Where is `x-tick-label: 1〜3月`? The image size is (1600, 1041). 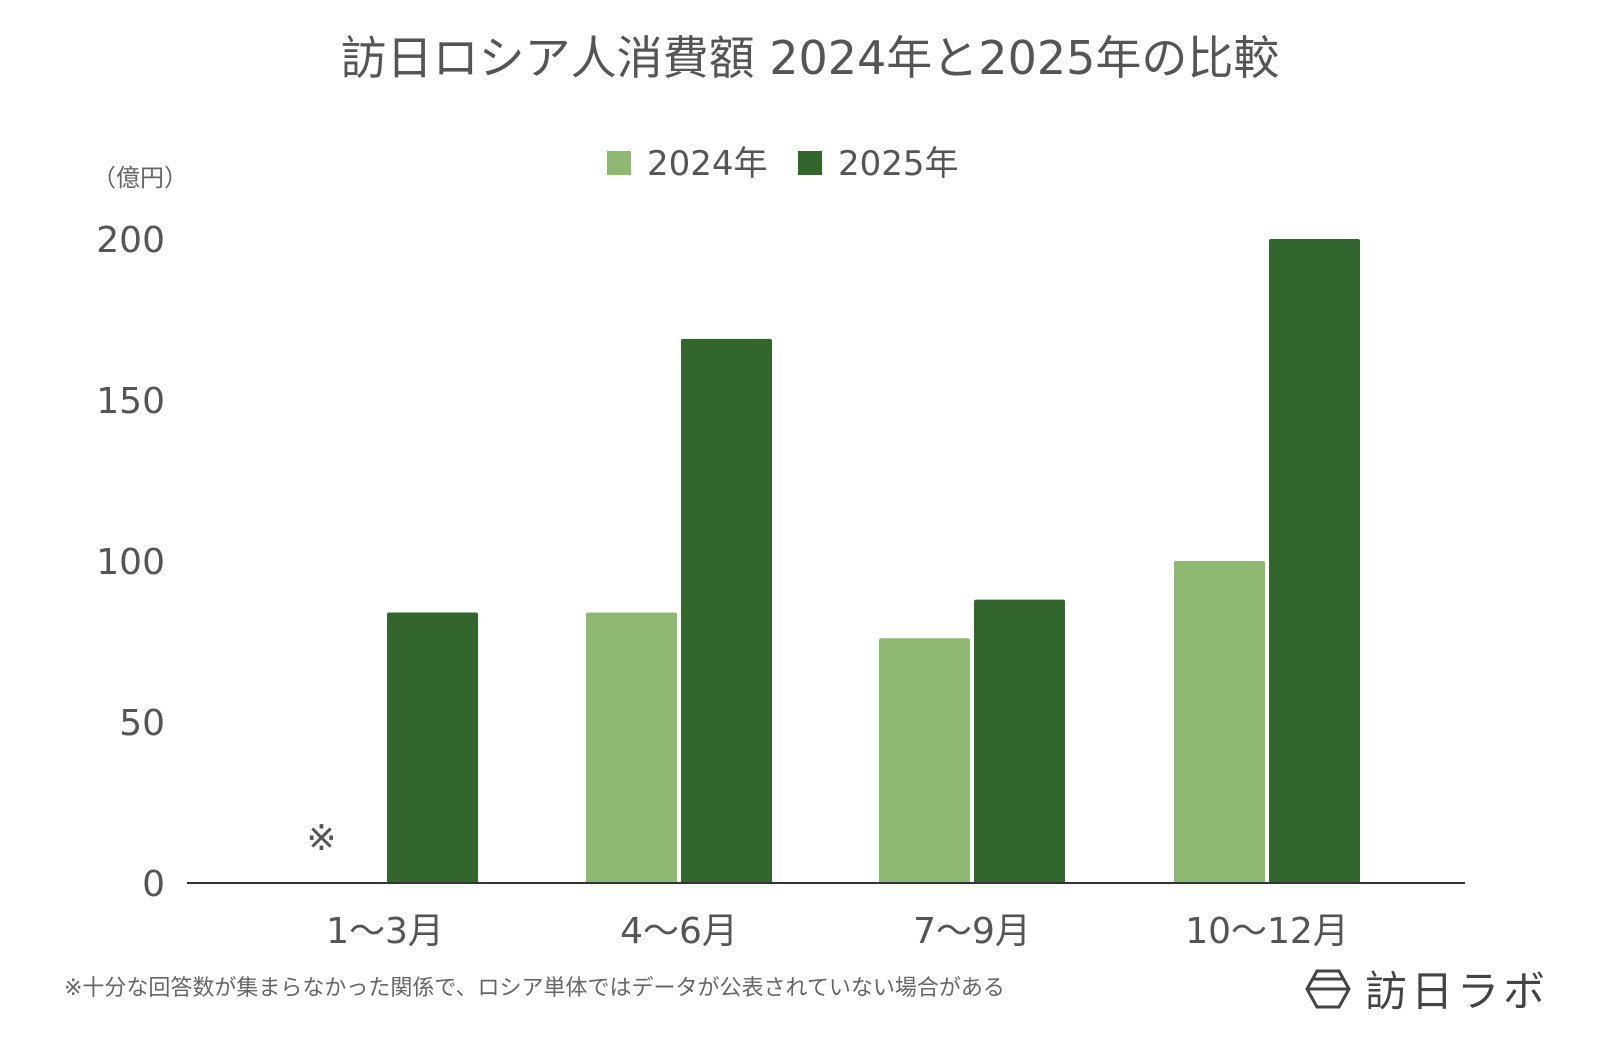 x-tick-label: 1〜3月 is located at coordinates (385, 931).